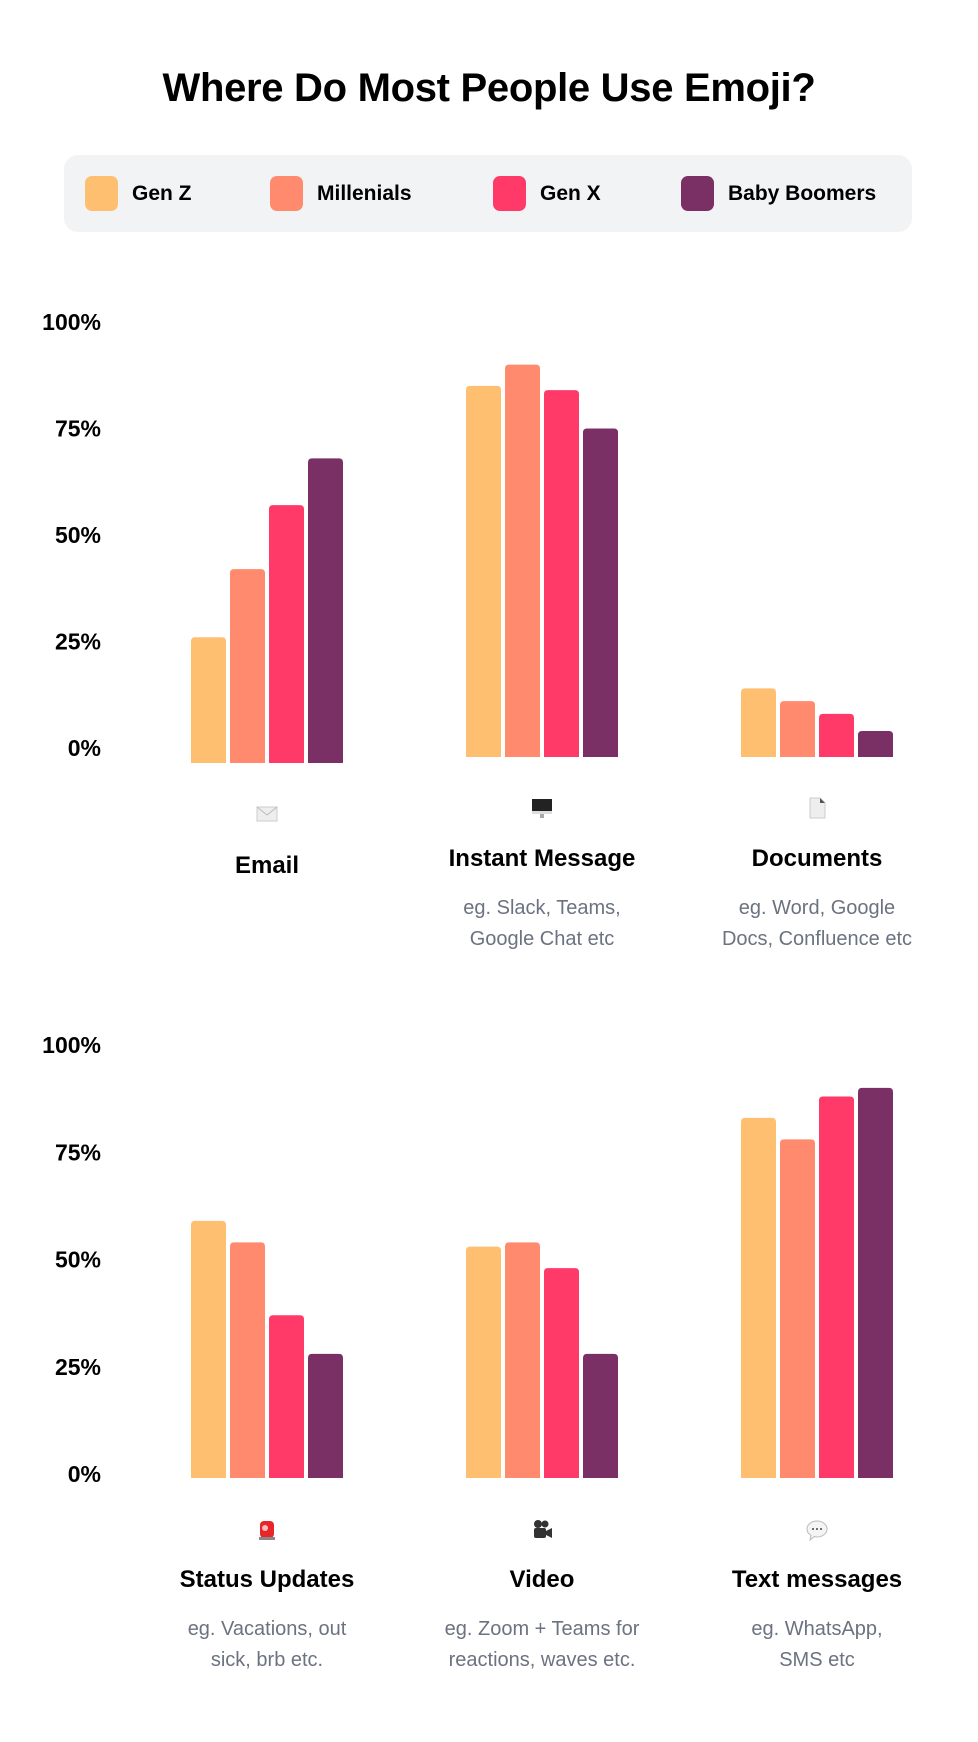  Describe the element at coordinates (797, 1308) in the screenshot. I see `bar-text-messages-millenials` at that location.